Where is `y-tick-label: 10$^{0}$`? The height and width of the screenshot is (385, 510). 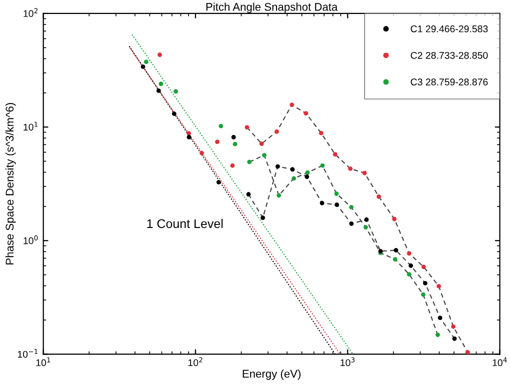 y-tick-label: 10$^{0}$ is located at coordinates (31, 239).